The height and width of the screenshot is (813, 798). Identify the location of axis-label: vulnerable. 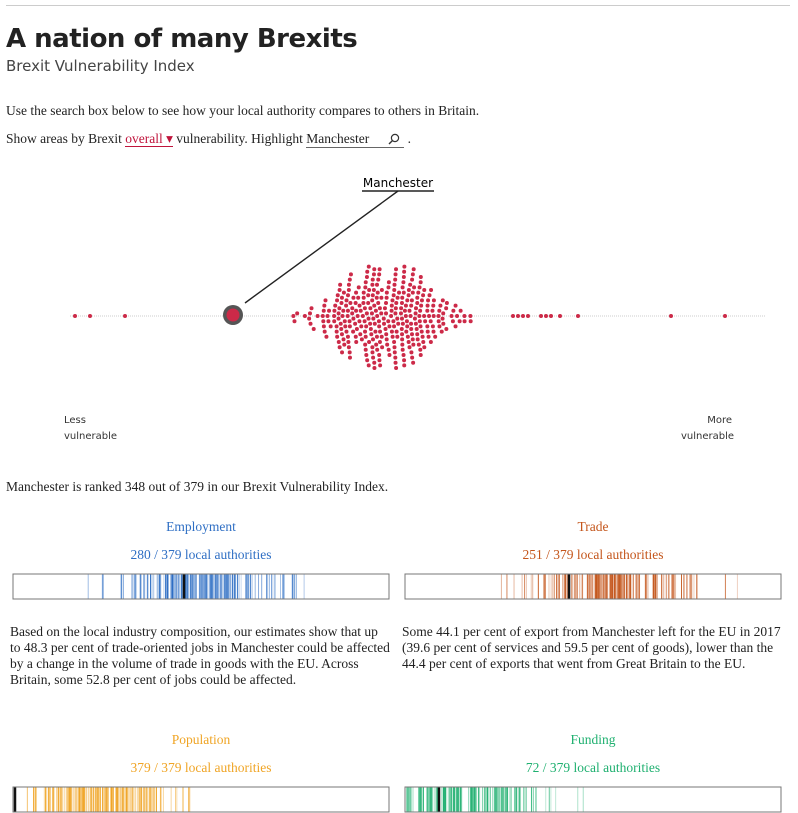
(90, 436).